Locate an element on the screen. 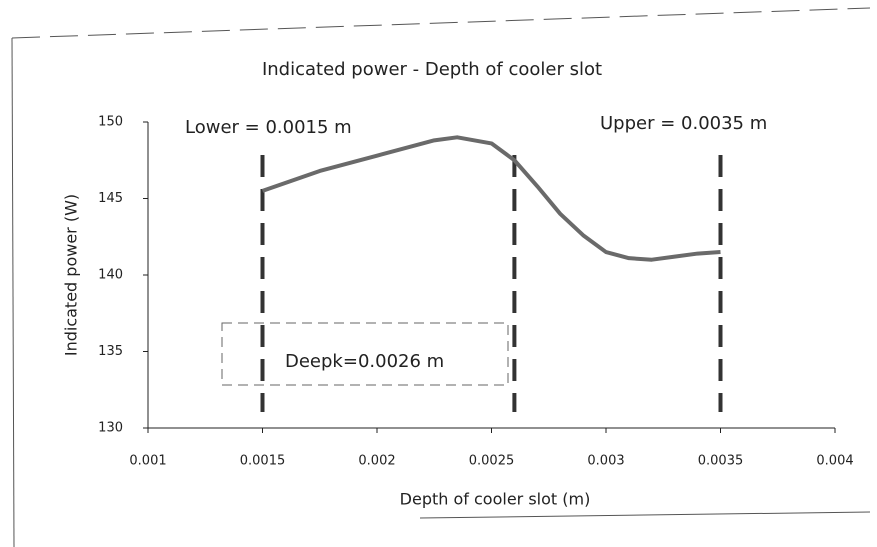  x-tick-label: 0.004 is located at coordinates (834, 461).